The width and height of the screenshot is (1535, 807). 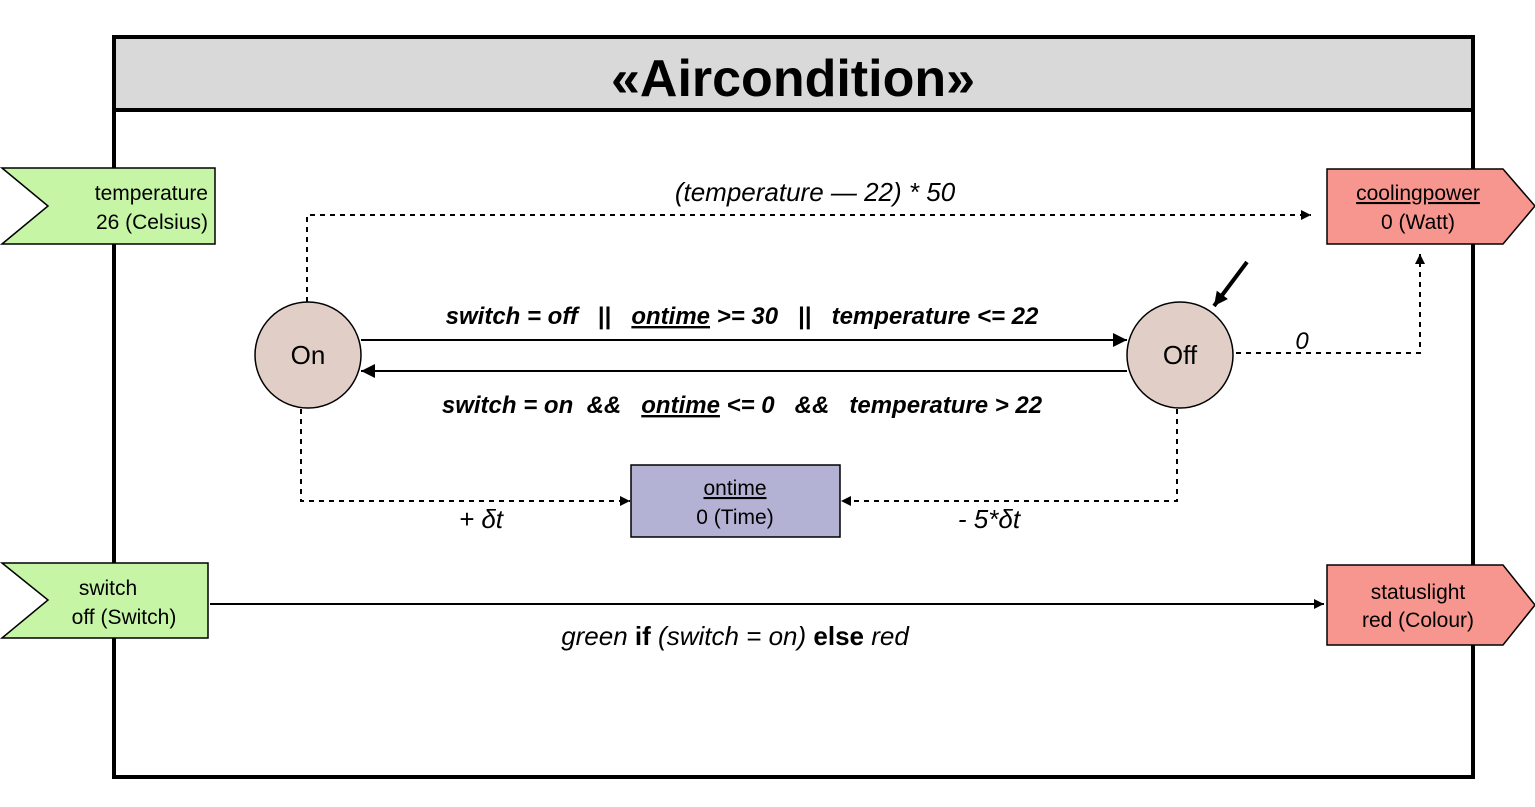 I want to click on state-off-label: Off, so click(x=1180, y=355).